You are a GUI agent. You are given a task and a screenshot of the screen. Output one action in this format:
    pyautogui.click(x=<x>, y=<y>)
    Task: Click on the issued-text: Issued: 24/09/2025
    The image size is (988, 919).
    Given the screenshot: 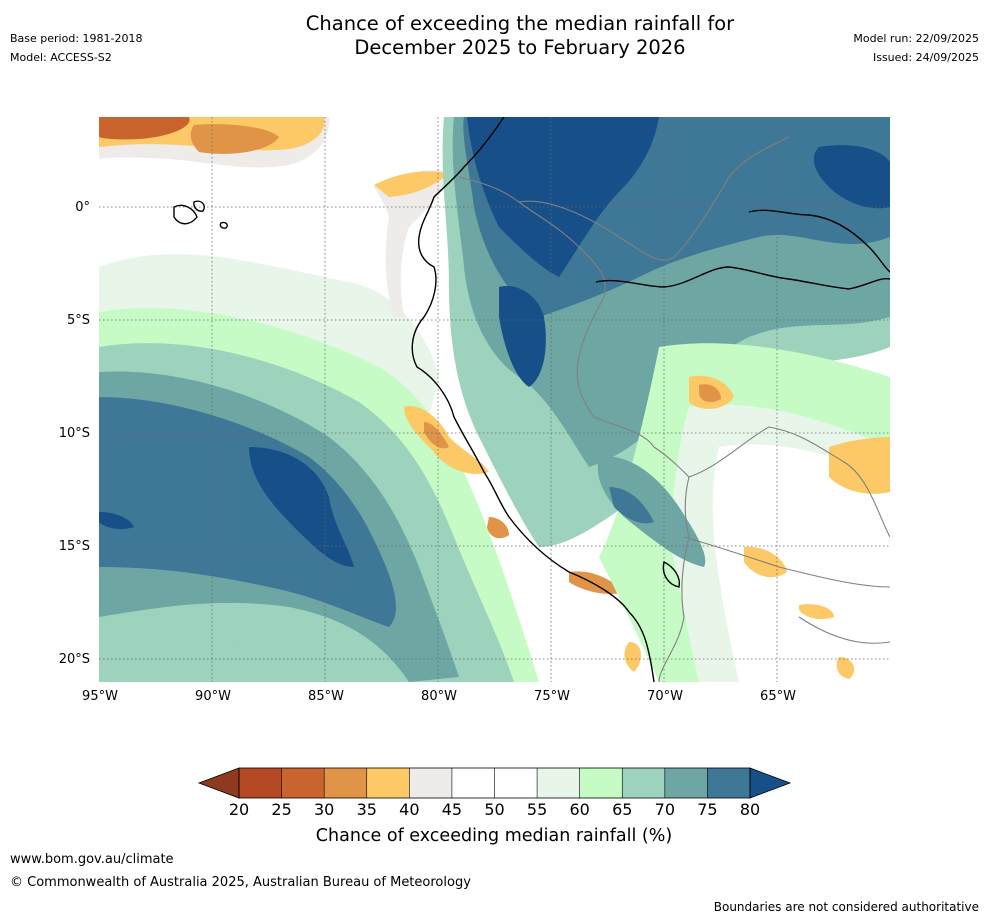 What is the action you would take?
    pyautogui.click(x=925, y=57)
    